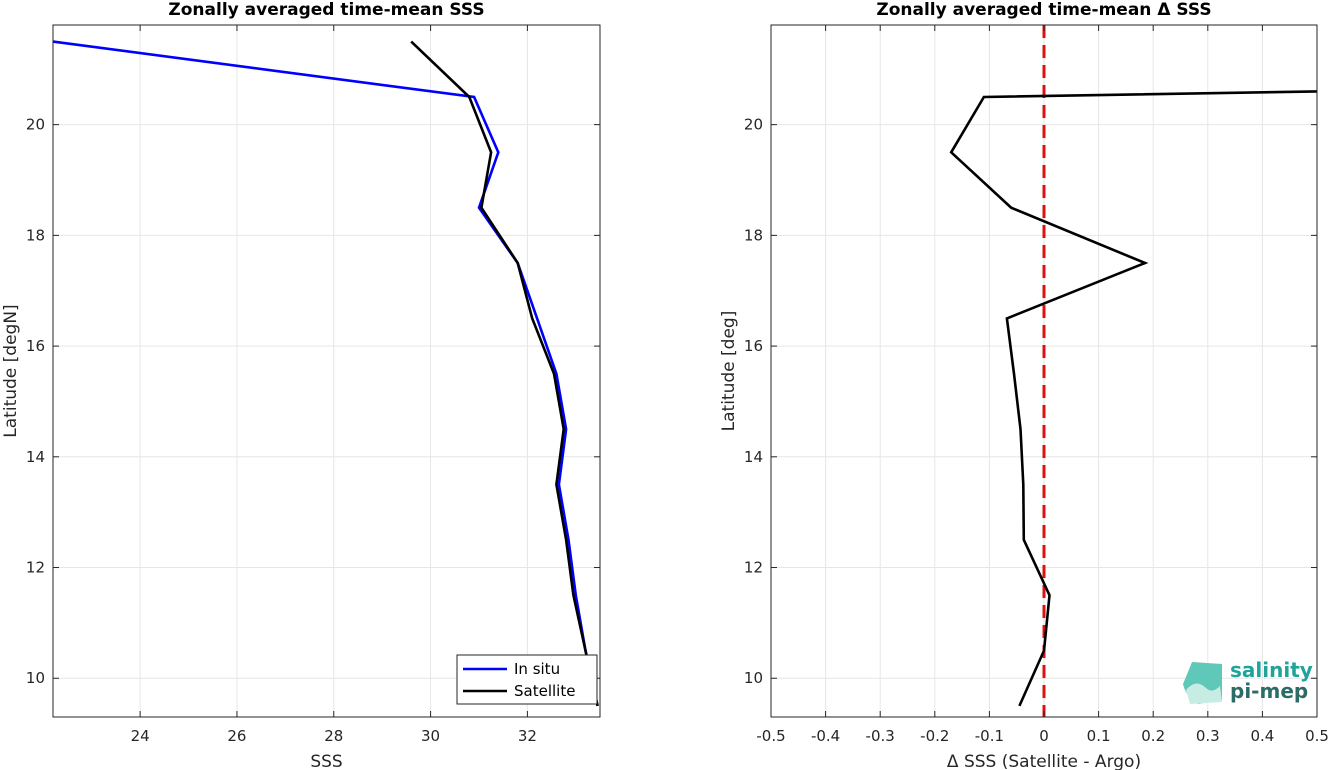  I want to click on x-tick-label: 26, so click(236, 736).